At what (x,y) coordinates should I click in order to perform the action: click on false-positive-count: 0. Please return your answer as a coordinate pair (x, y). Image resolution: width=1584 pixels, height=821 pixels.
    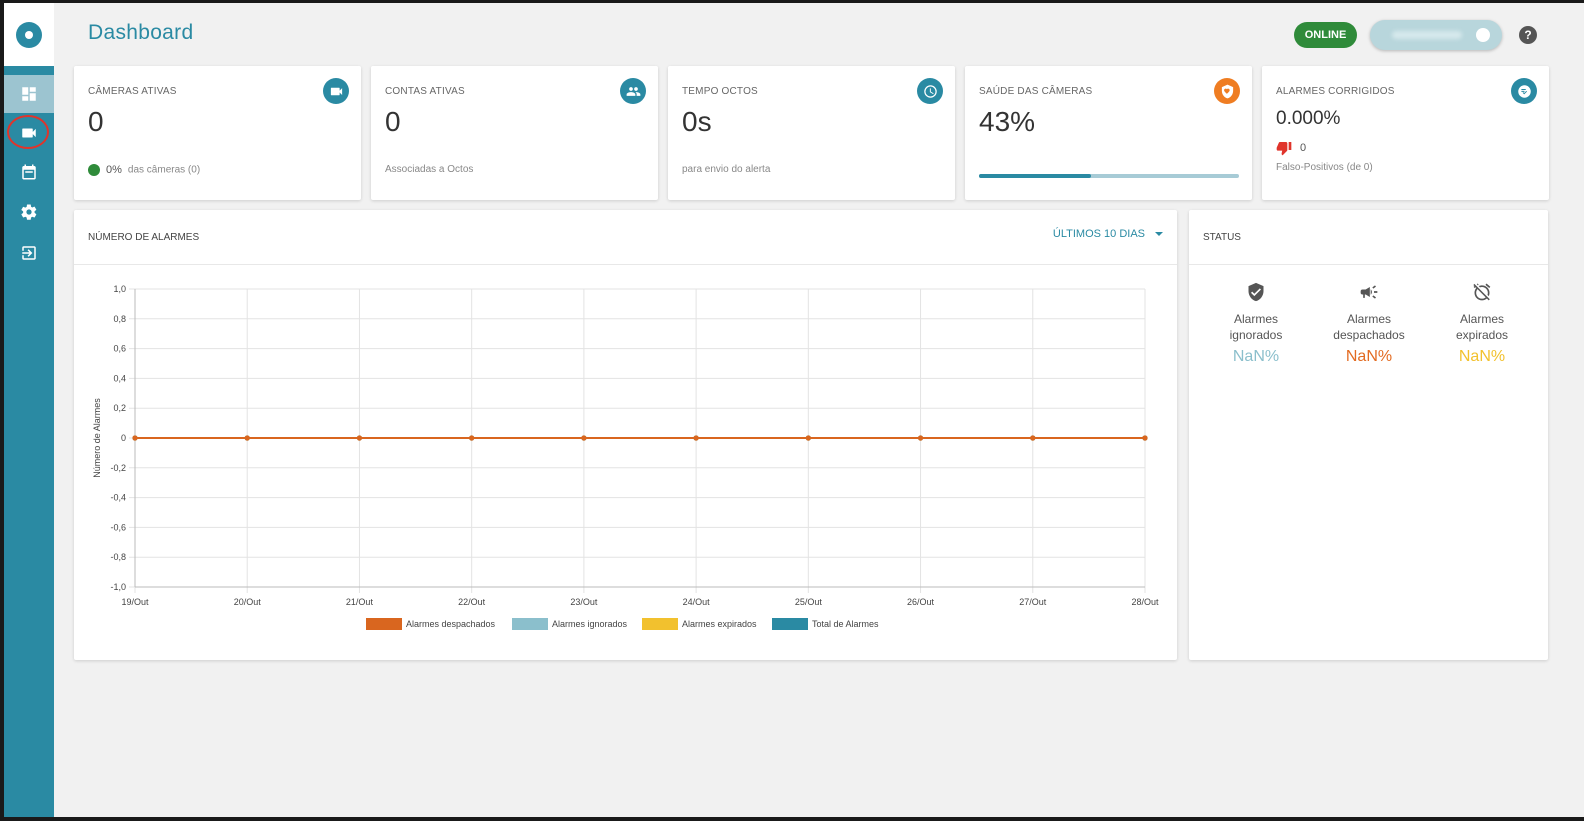
    Looking at the image, I should click on (1303, 148).